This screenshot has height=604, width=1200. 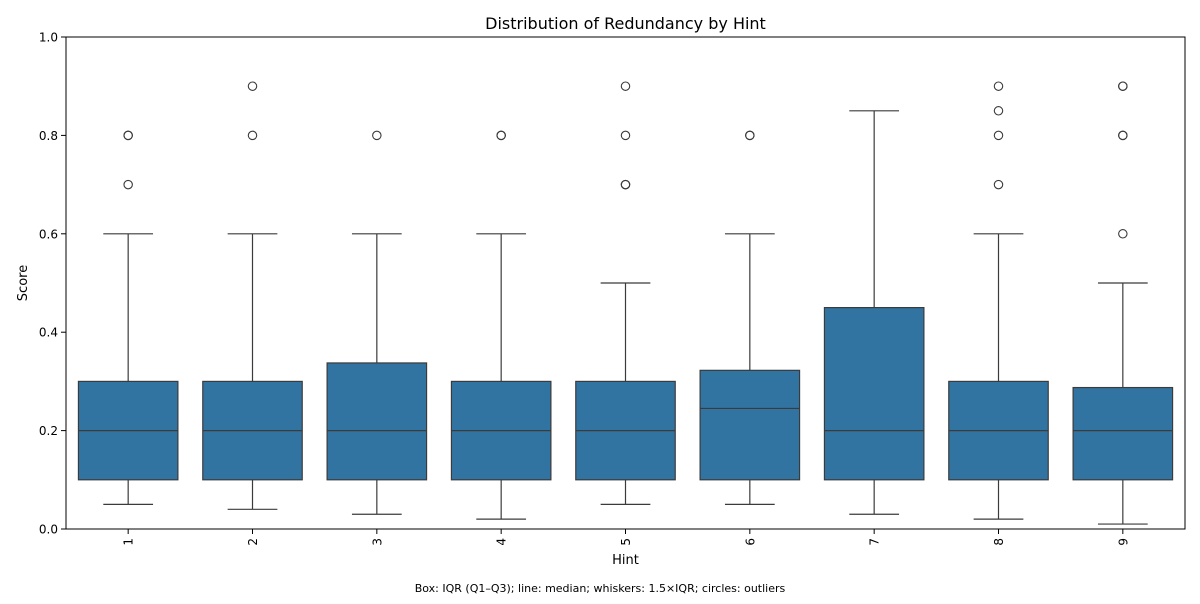 What do you see at coordinates (626, 542) in the screenshot?
I see `x-tick-label: 5` at bounding box center [626, 542].